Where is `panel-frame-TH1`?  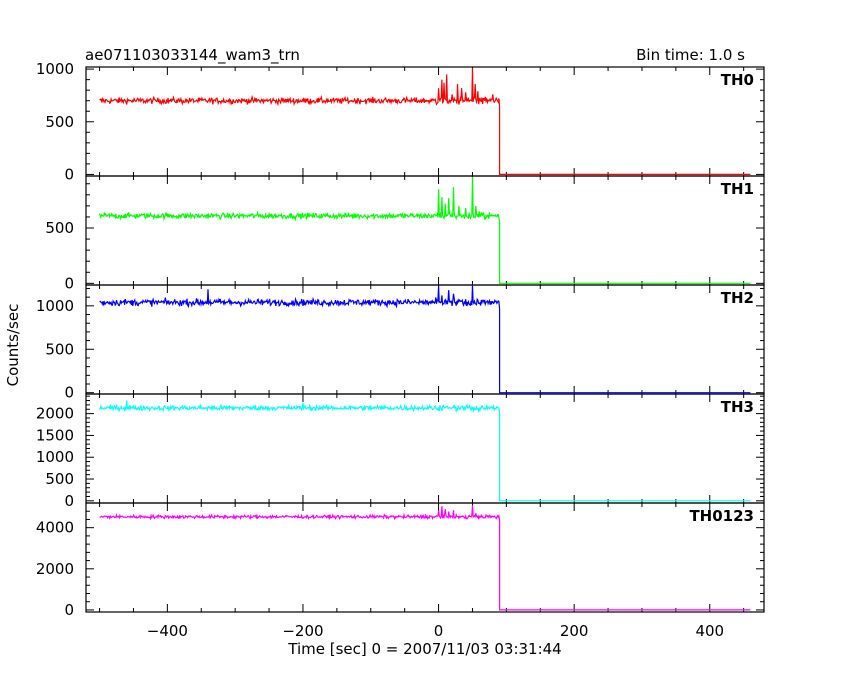
panel-frame-TH1 is located at coordinates (425, 230).